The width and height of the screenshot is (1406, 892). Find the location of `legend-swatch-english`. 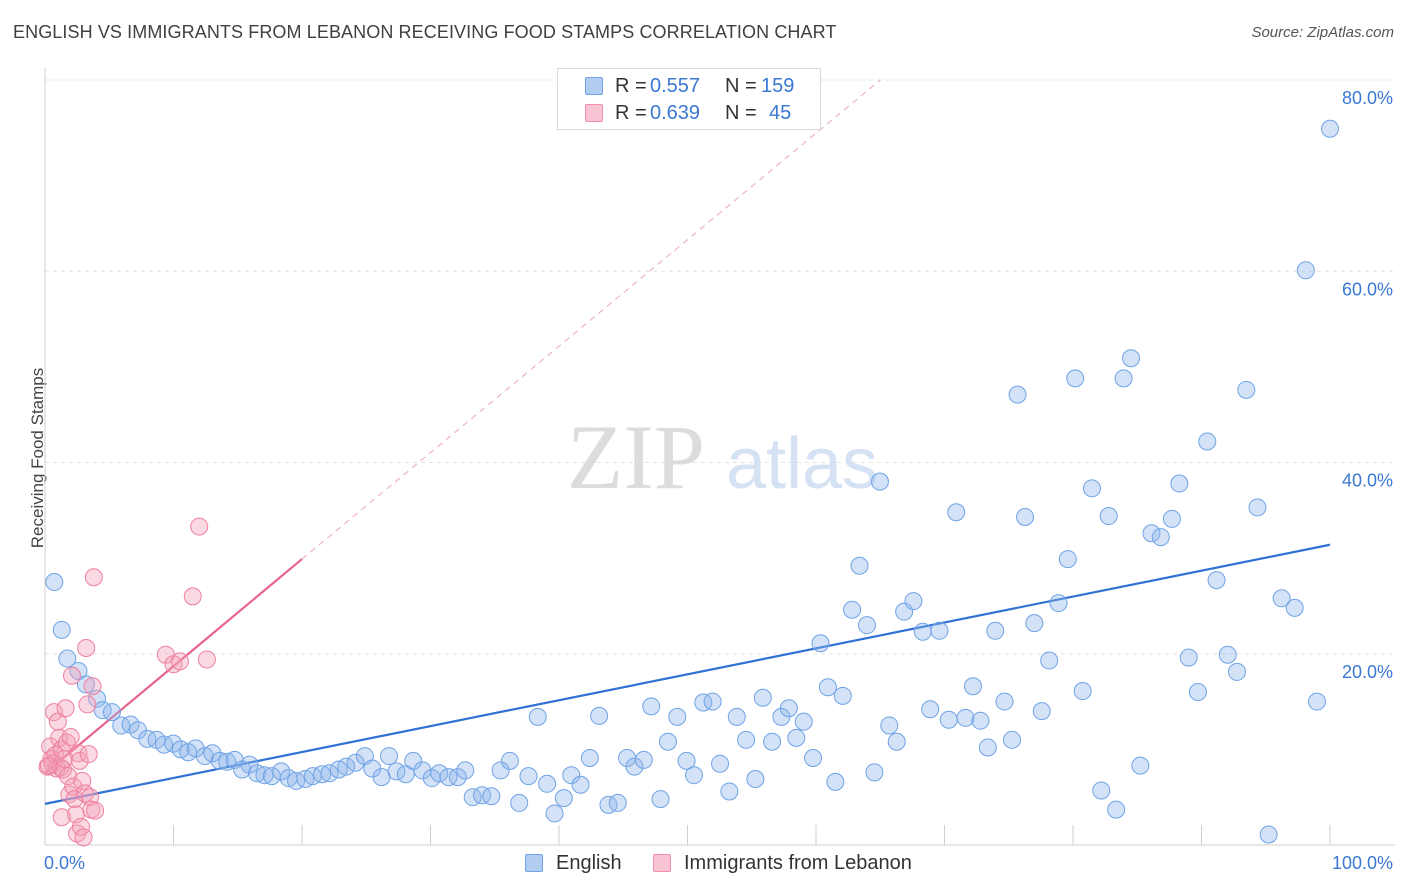

legend-swatch-english is located at coordinates (594, 86).